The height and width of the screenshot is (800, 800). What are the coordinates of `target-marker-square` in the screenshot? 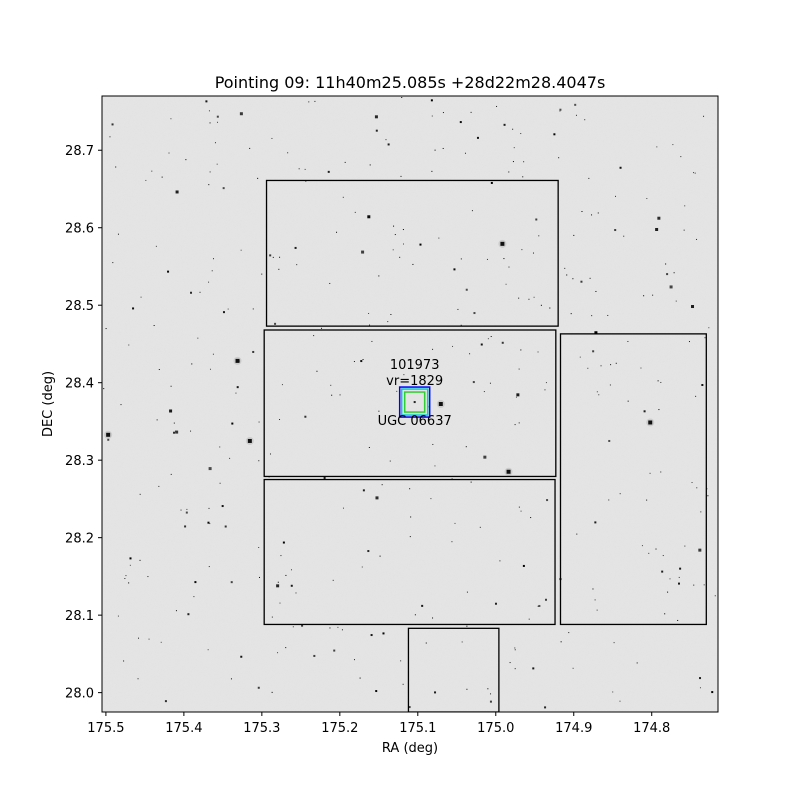 It's located at (414, 402).